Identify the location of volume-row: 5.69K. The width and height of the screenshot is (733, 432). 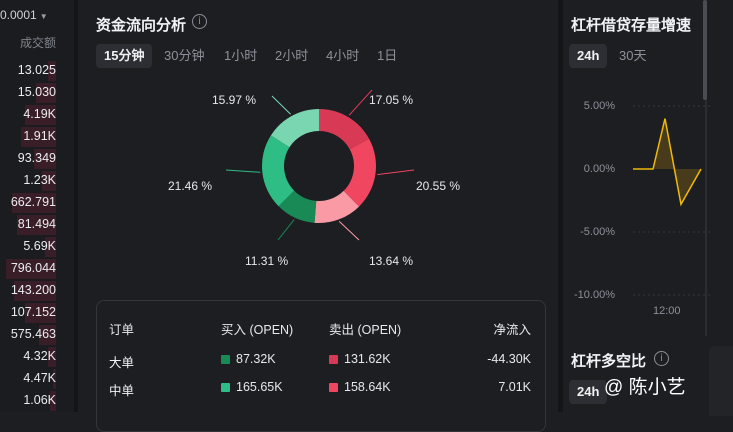
(37, 247).